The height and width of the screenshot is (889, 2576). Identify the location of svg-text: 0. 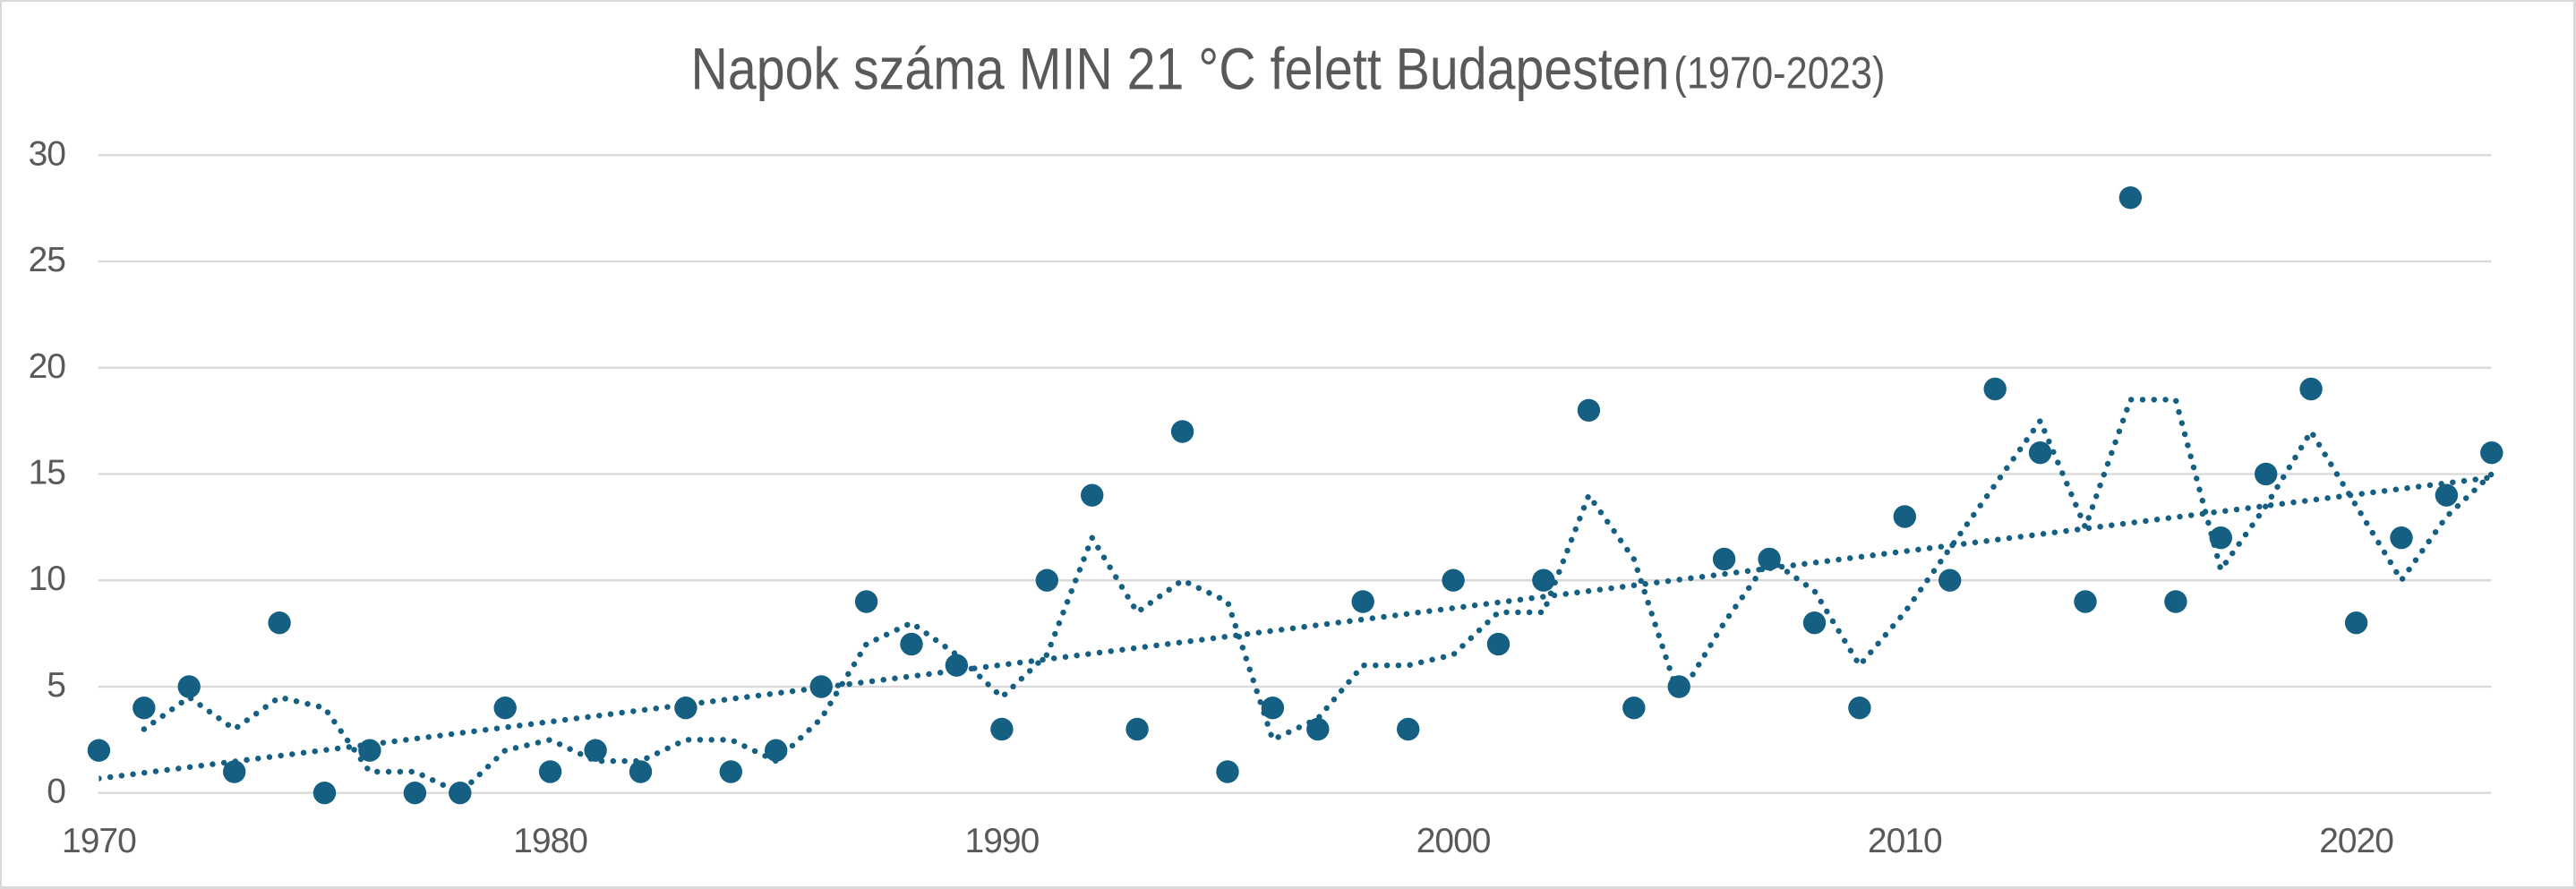
(56, 792).